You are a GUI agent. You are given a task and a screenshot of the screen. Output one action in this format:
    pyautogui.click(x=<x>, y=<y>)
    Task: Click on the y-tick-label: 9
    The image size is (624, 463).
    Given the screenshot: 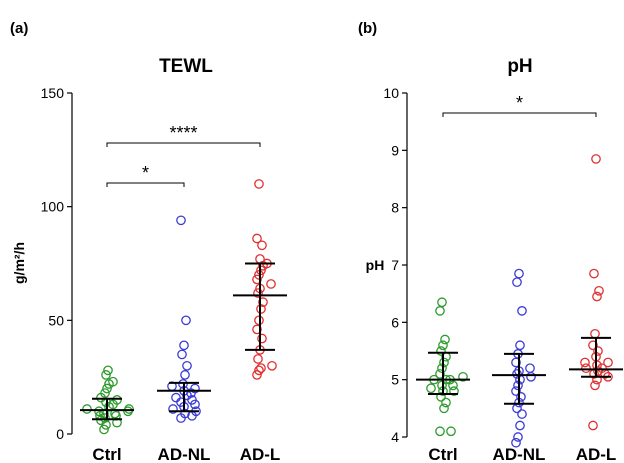 What is the action you would take?
    pyautogui.click(x=395, y=150)
    